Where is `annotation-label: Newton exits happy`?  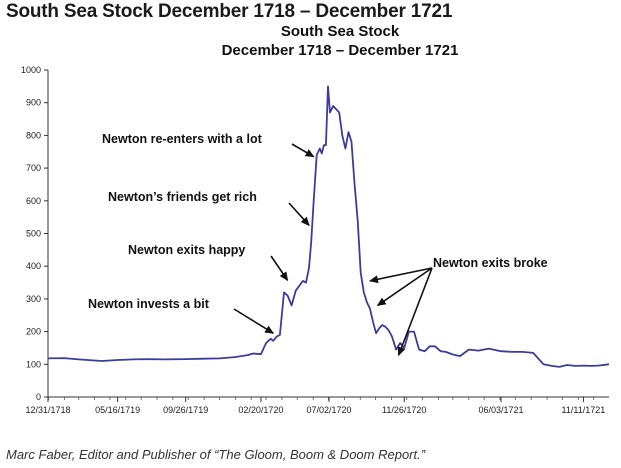
annotation-label: Newton exits happy is located at coordinates (186, 250).